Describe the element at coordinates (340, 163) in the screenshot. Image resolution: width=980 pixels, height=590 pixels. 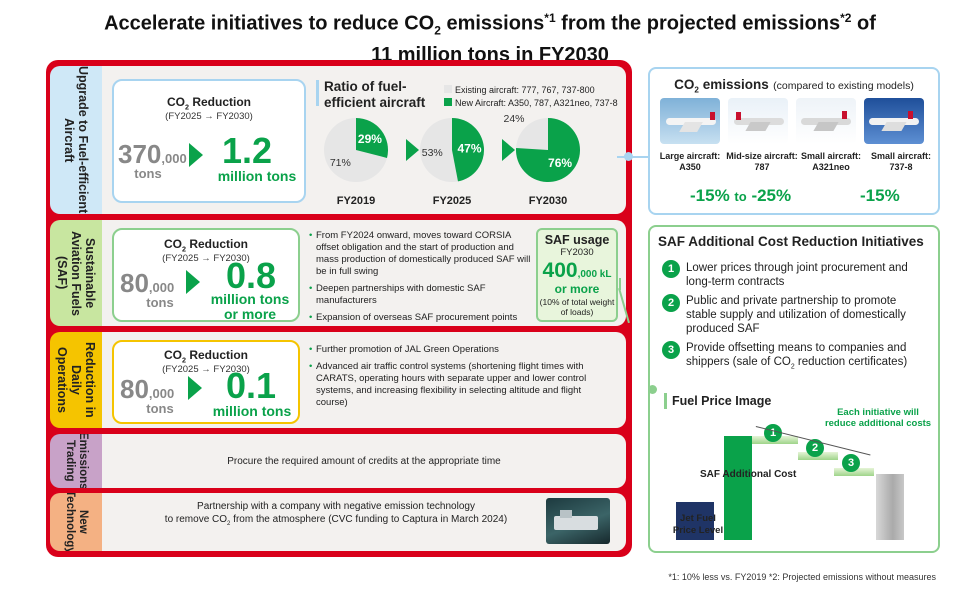
I see `pie-label-existing: 71%` at that location.